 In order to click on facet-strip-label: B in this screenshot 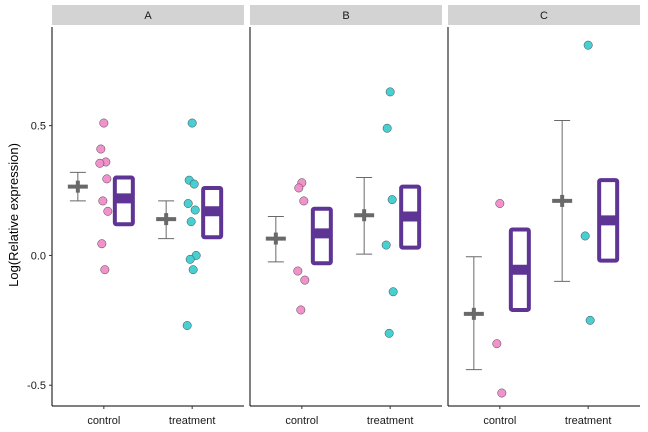, I will do `click(345, 16)`.